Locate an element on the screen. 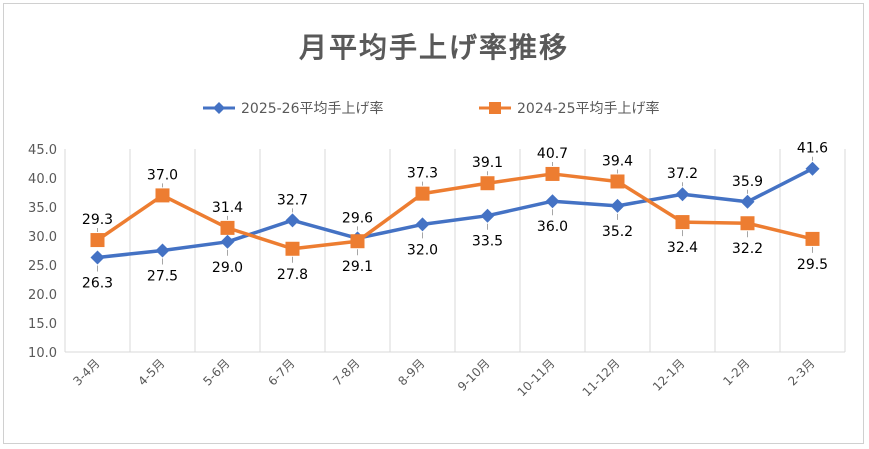  data-label: 29.6 is located at coordinates (357, 218).